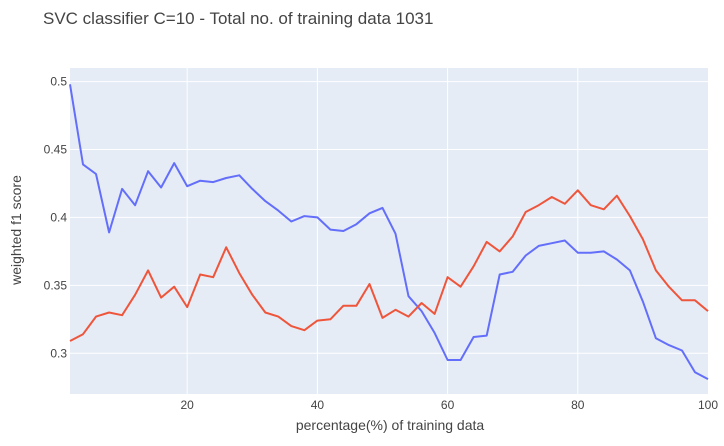  What do you see at coordinates (708, 405) in the screenshot?
I see `x-tick-label: 100` at bounding box center [708, 405].